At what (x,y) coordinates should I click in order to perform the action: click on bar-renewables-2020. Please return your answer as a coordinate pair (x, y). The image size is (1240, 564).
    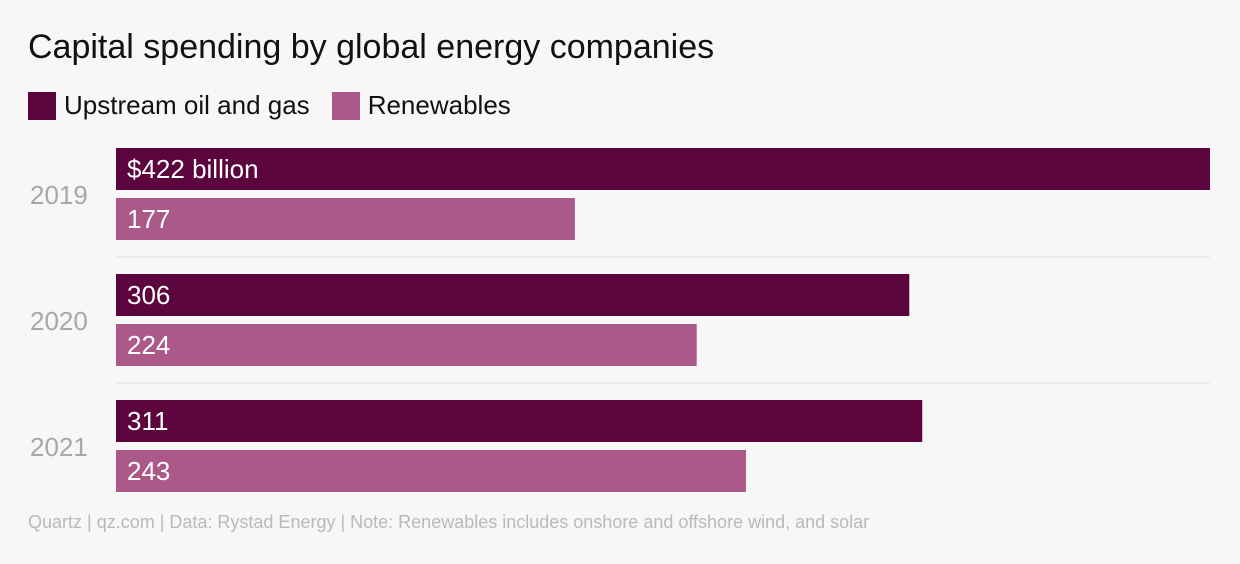
    Looking at the image, I should click on (406, 345).